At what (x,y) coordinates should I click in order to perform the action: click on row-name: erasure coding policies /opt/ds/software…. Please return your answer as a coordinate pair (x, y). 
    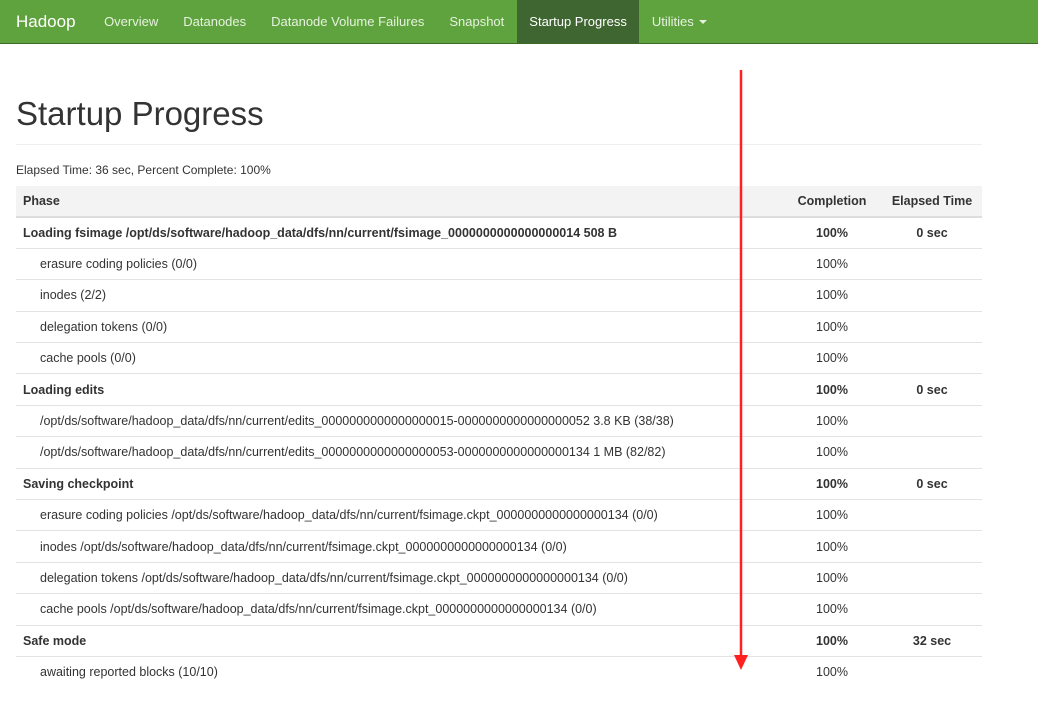
    Looking at the image, I should click on (399, 515).